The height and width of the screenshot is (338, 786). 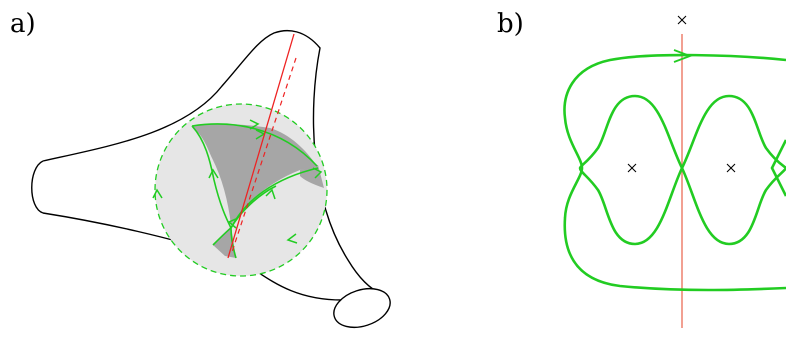 I want to click on marker-top, so click(x=682, y=20).